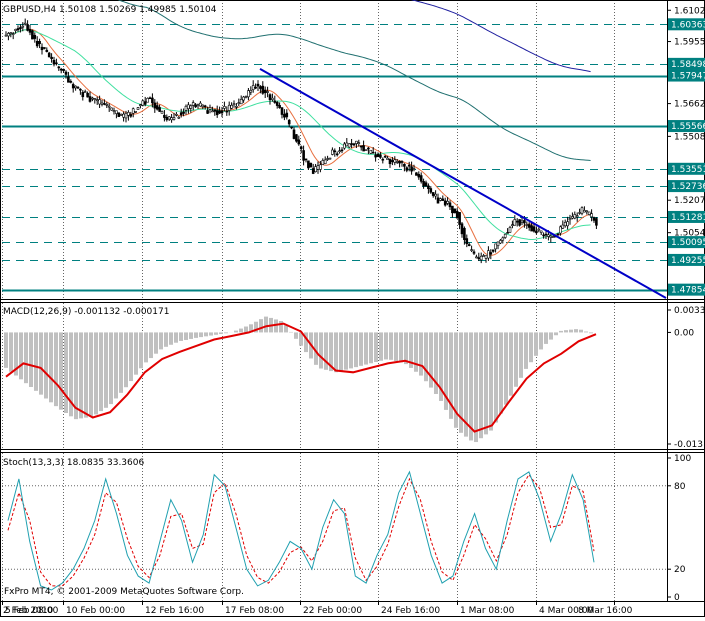  What do you see at coordinates (682, 459) in the screenshot?
I see `stoch-tick-label: 100` at bounding box center [682, 459].